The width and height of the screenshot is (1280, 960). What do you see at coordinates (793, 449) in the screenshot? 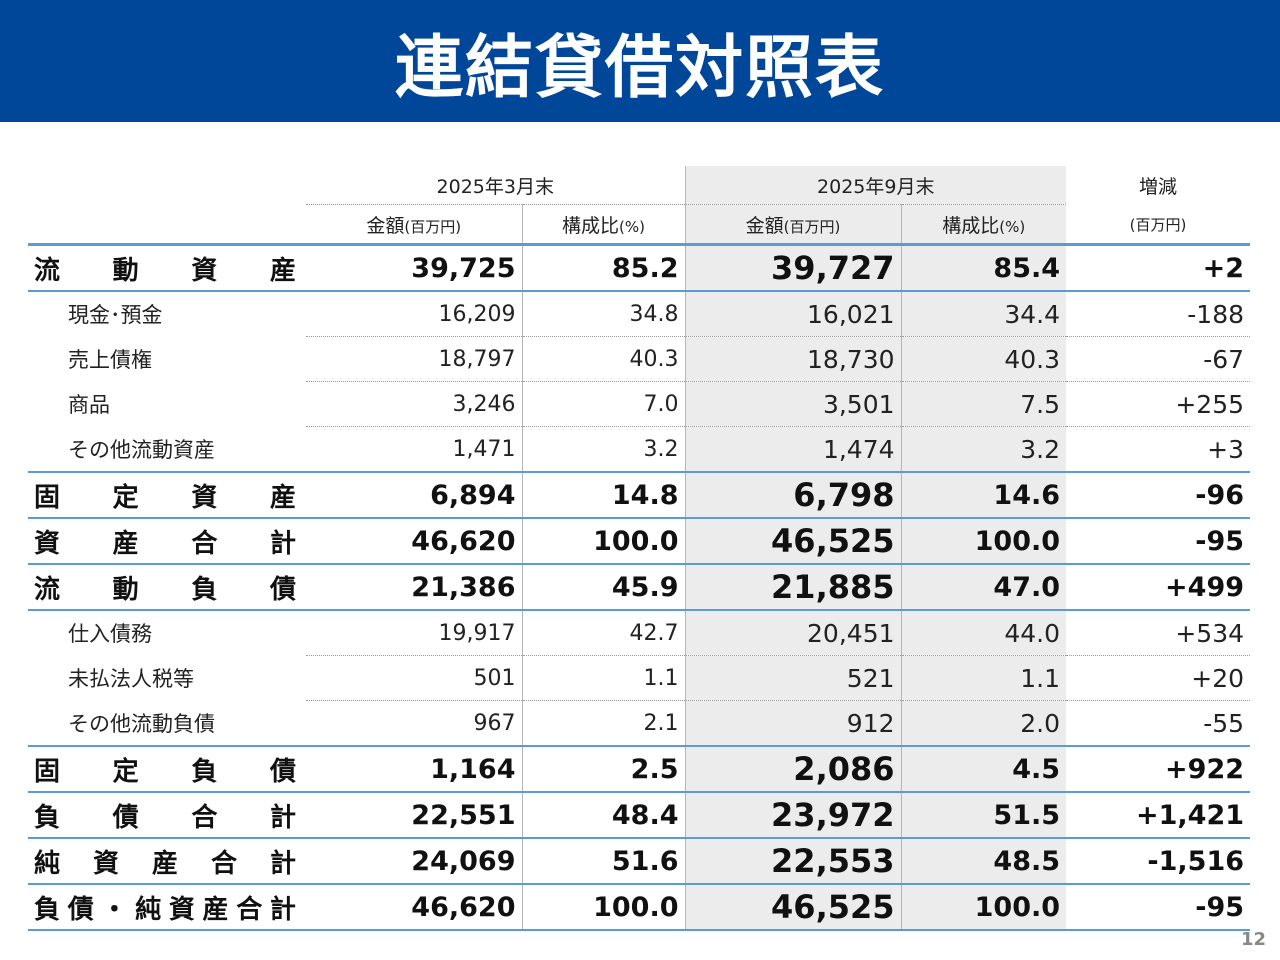
I see `amount-2025-09: 1,474` at bounding box center [793, 449].